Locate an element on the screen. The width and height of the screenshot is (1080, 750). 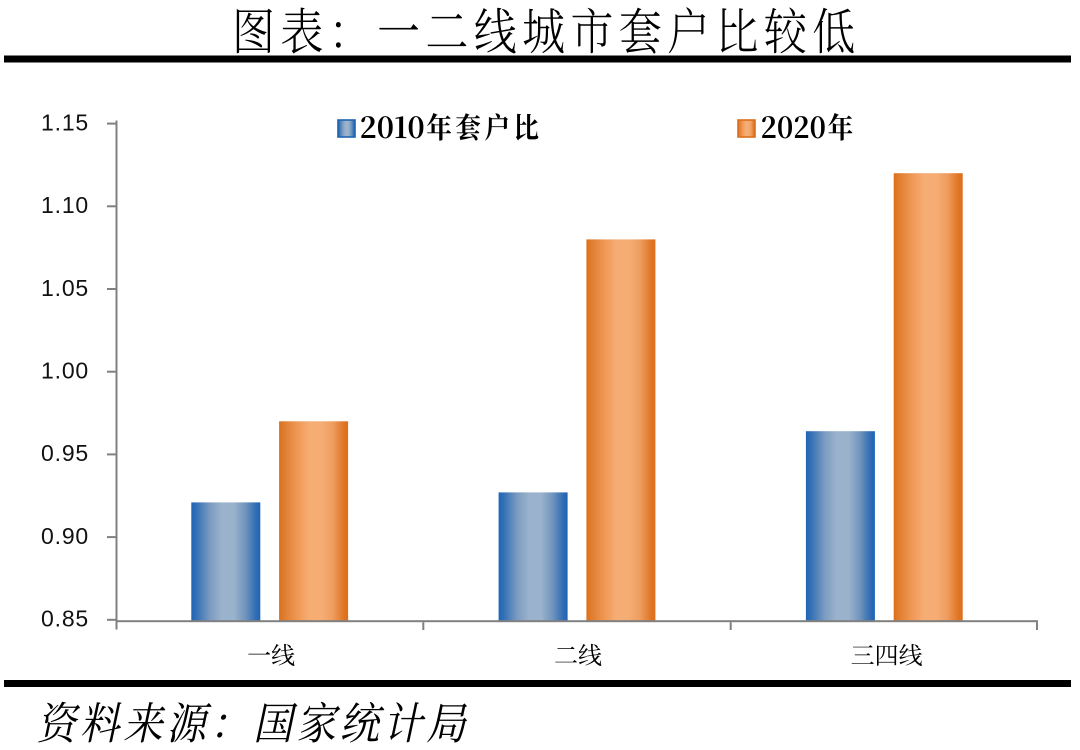
svg-text: 1.00 is located at coordinates (65, 371).